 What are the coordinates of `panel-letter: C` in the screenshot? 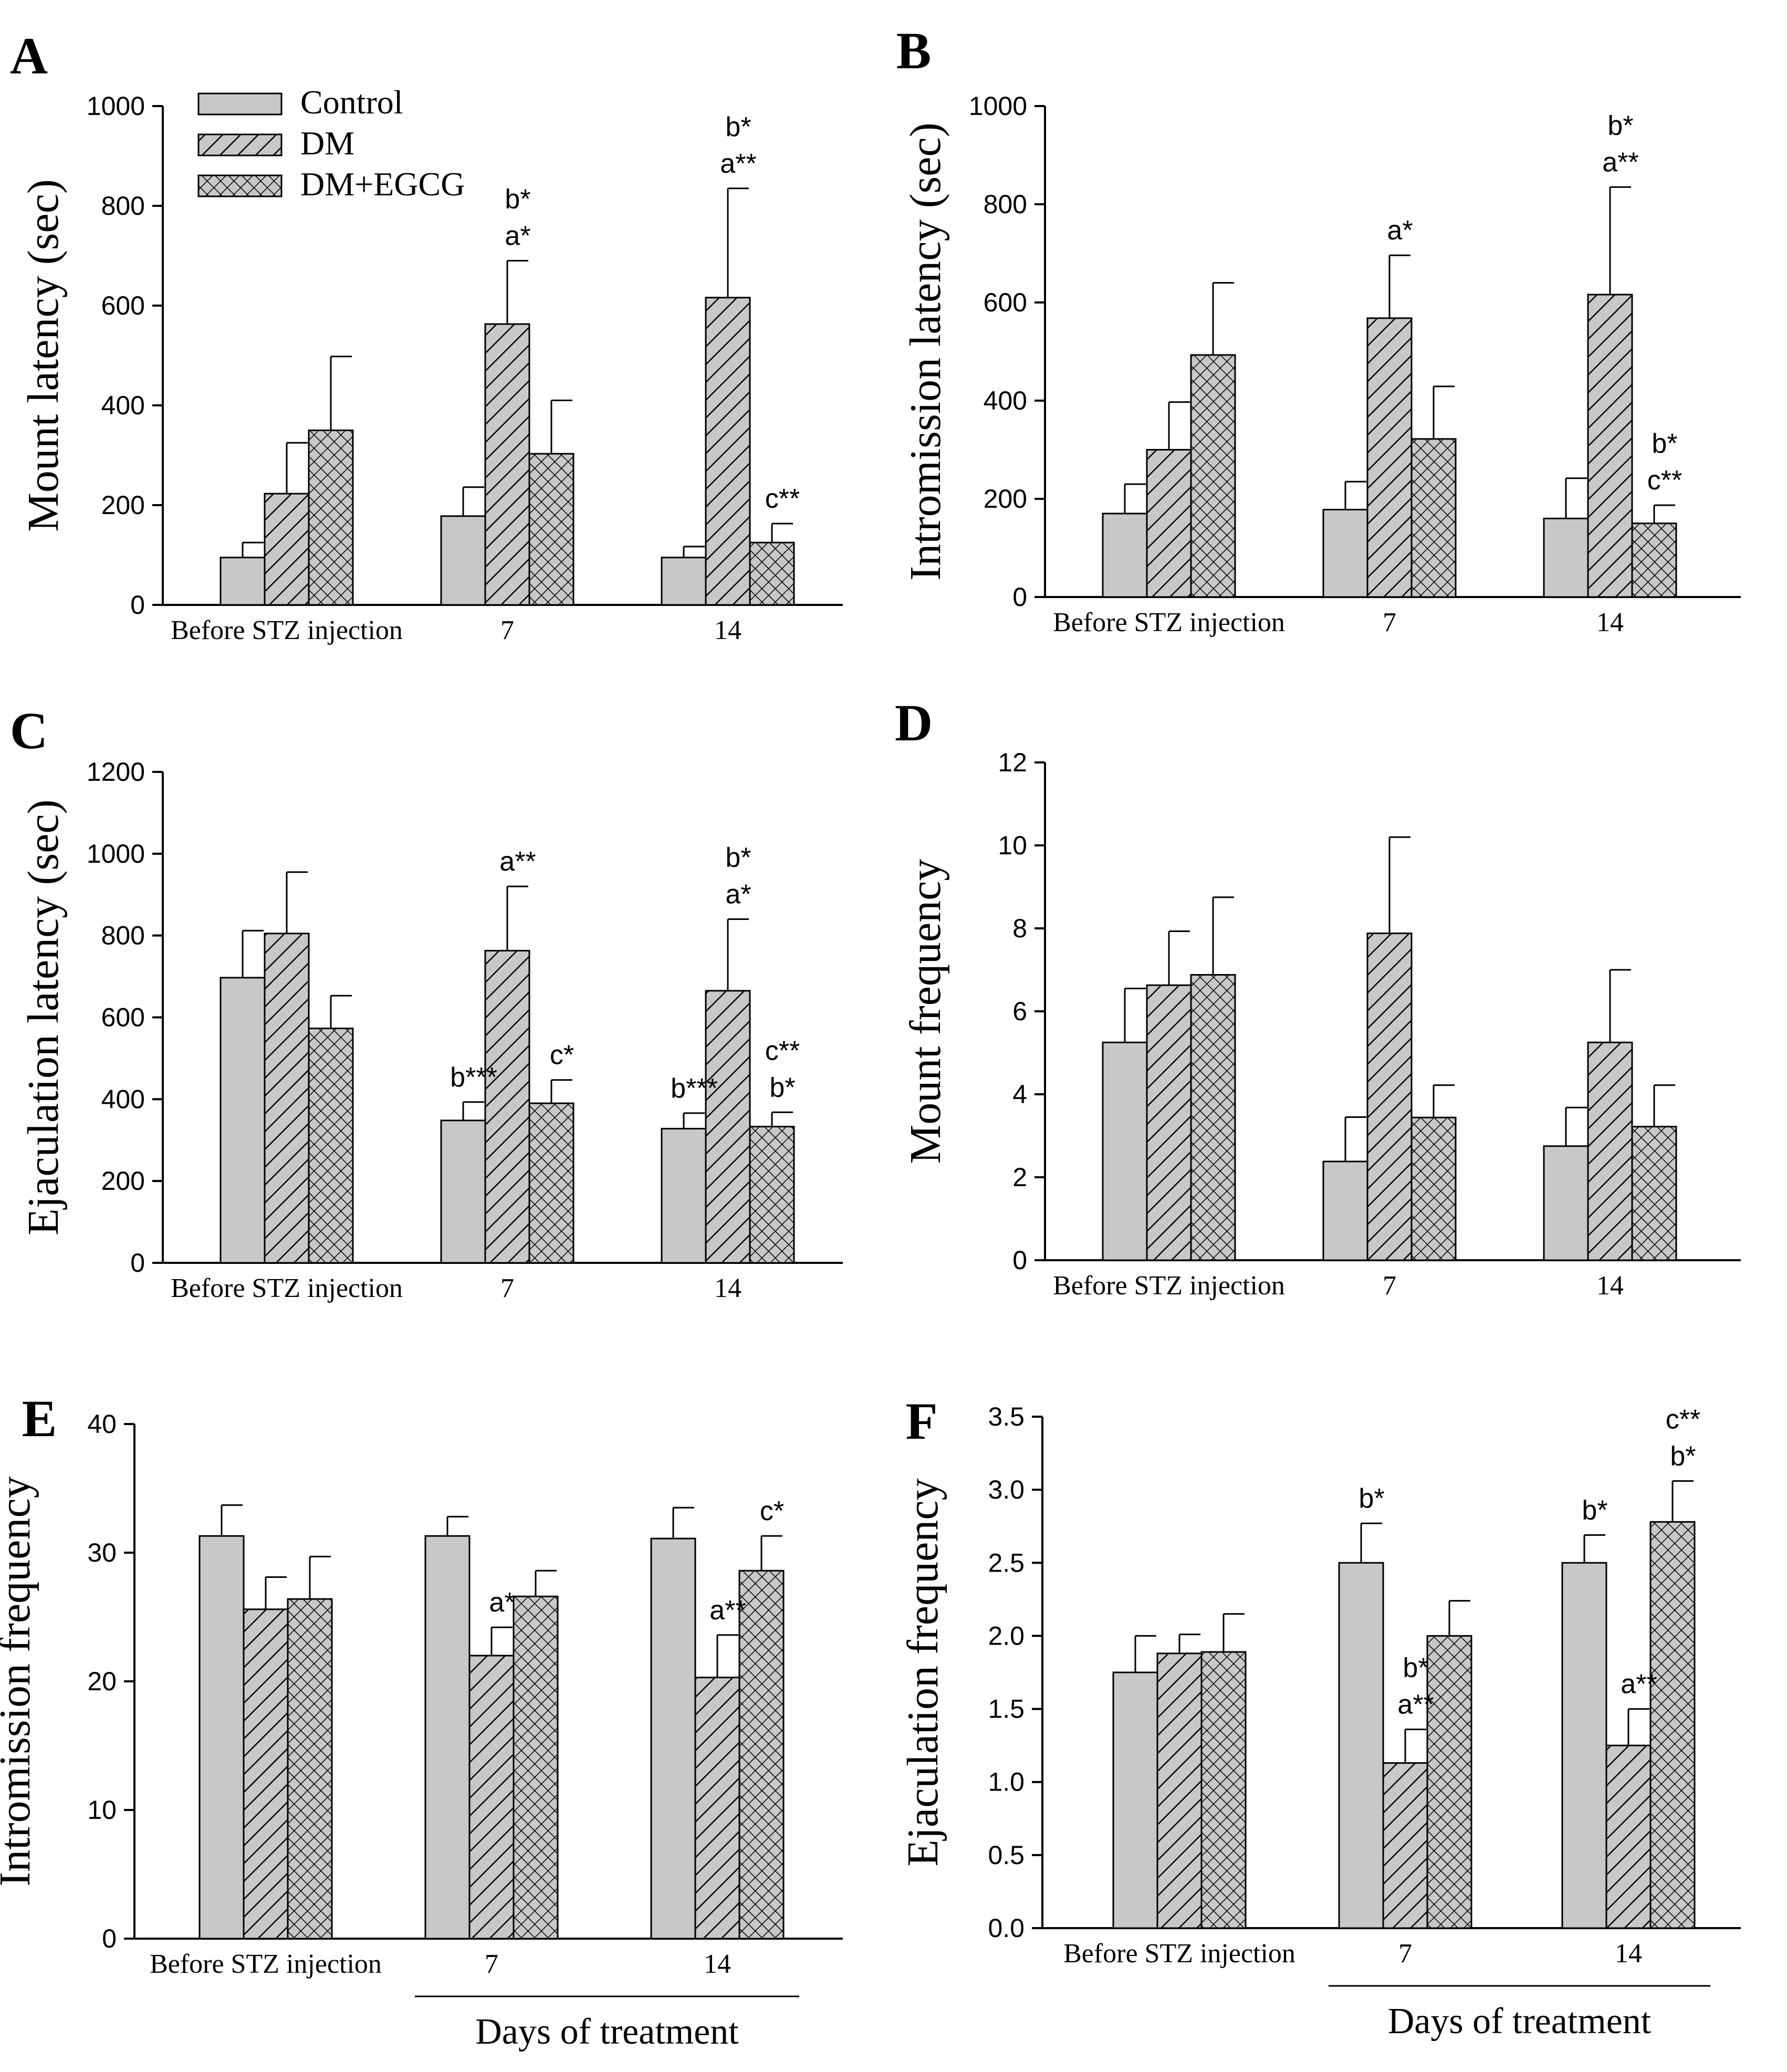 It's located at (29, 731).